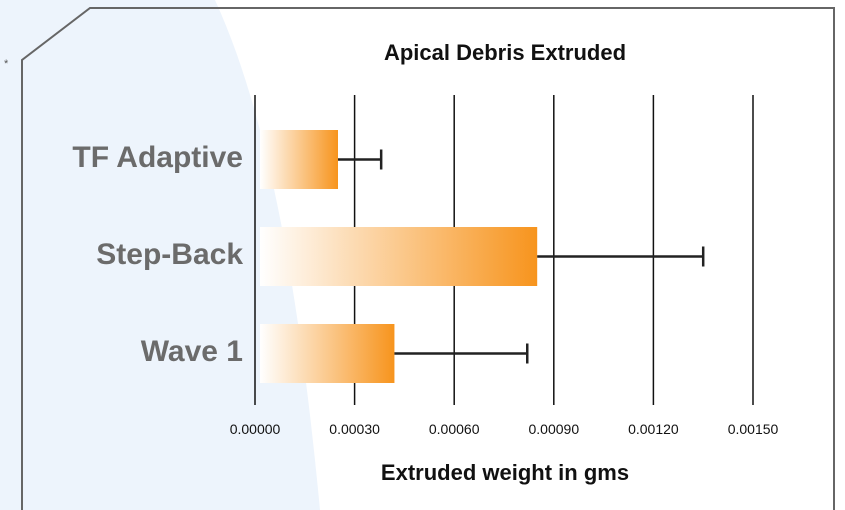 This screenshot has height=510, width=845. What do you see at coordinates (255, 429) in the screenshot?
I see `x-tick-label: 0.00000` at bounding box center [255, 429].